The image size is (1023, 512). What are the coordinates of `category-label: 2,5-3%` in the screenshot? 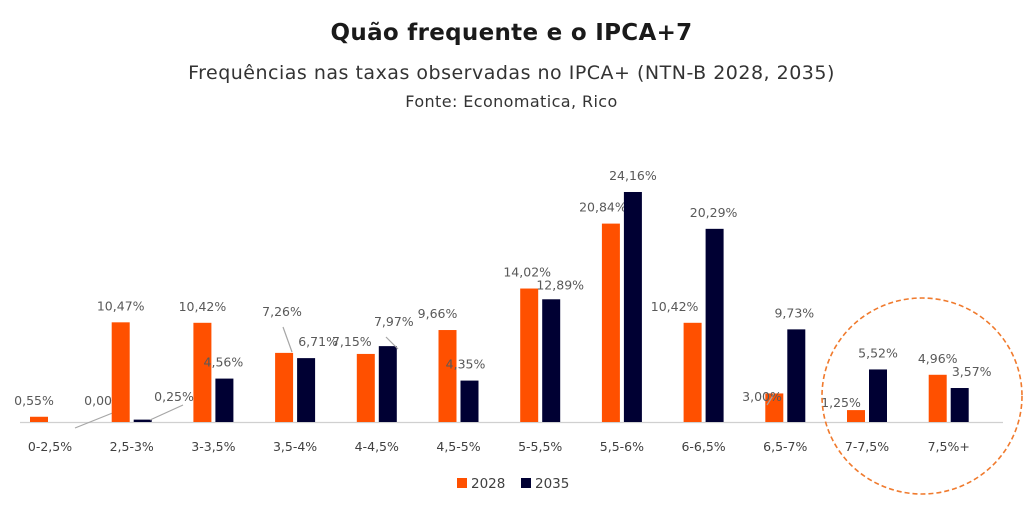 It's located at (132, 446).